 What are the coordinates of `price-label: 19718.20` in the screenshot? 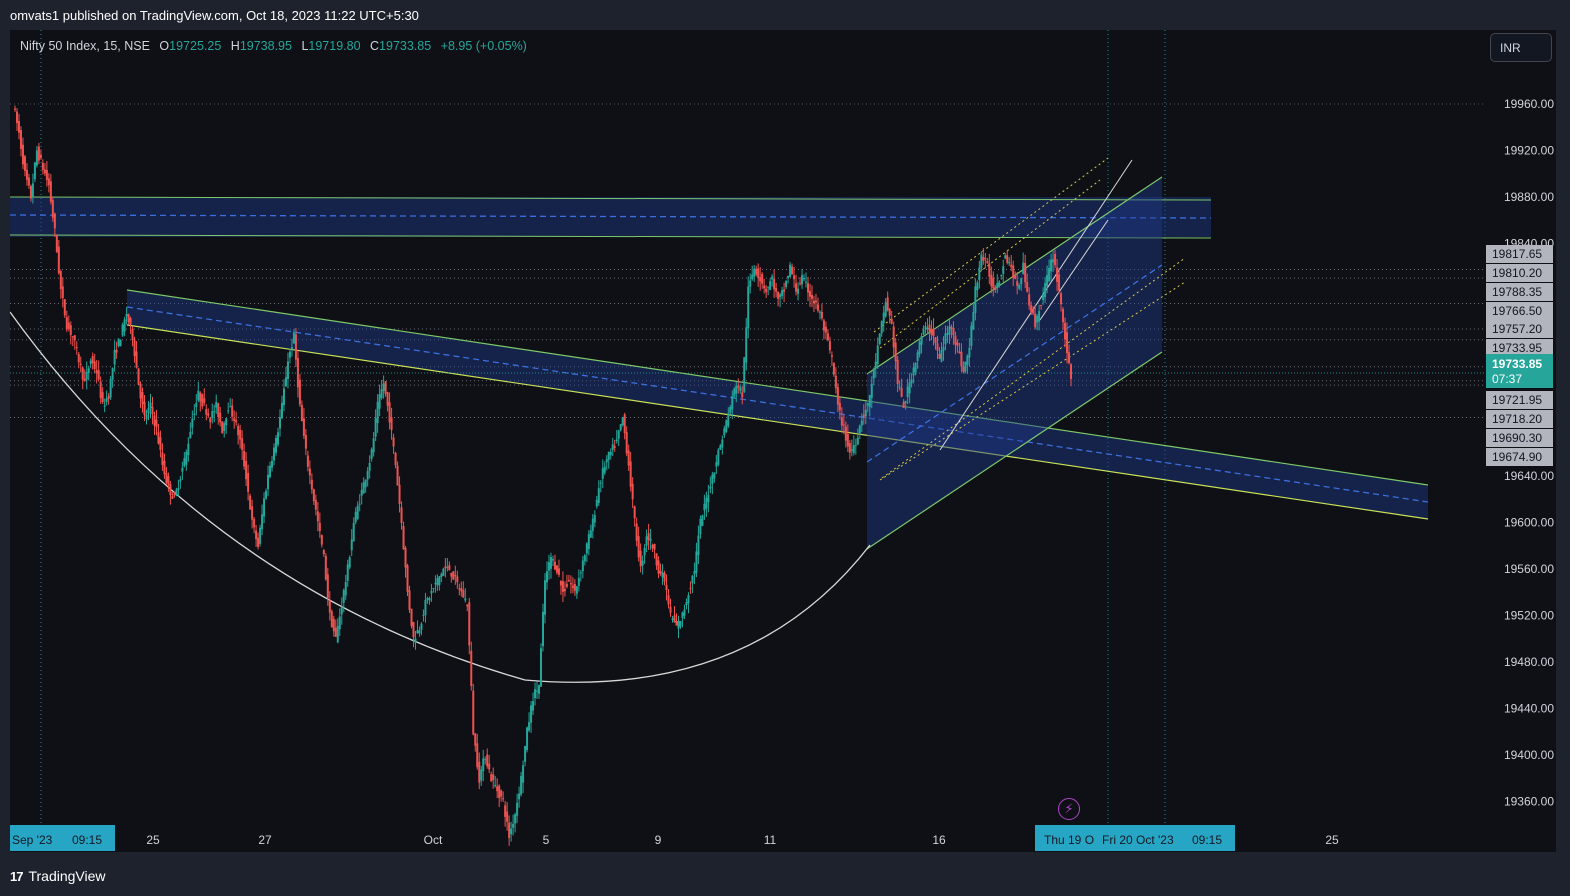 It's located at (1517, 419).